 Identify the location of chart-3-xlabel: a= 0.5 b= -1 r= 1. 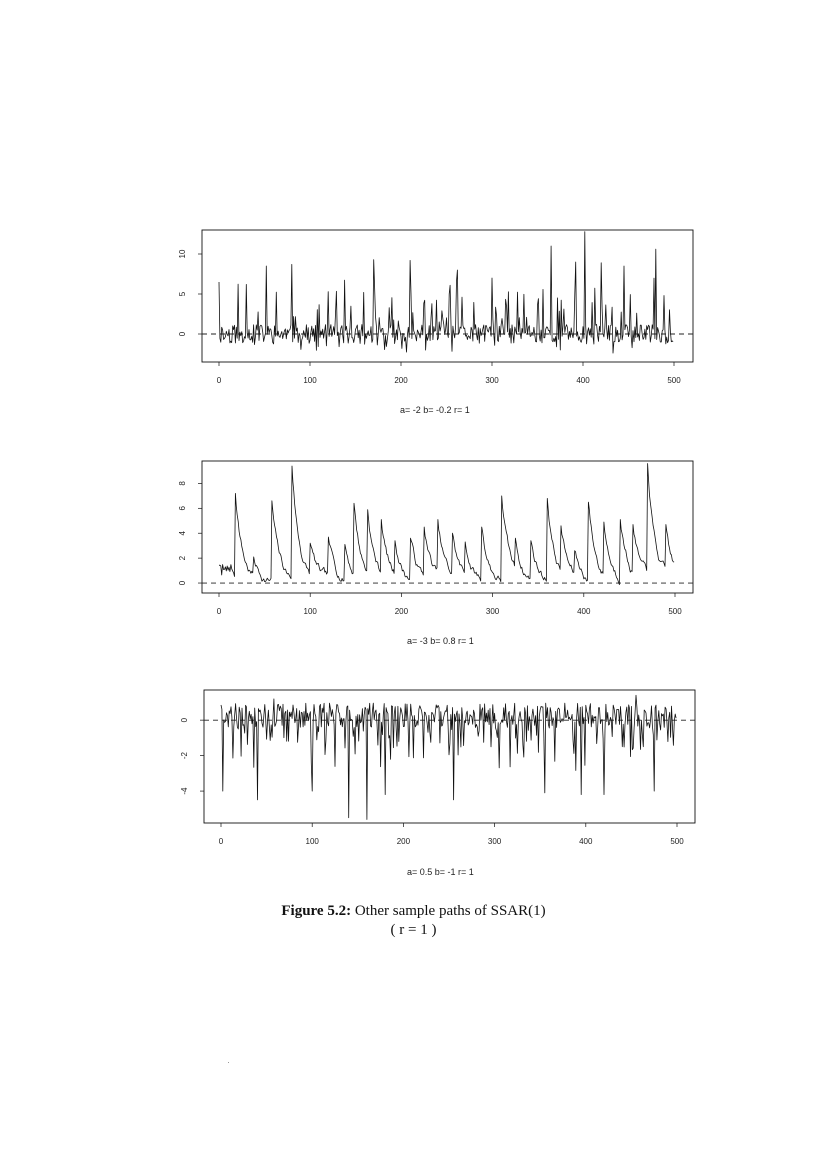
(440, 872).